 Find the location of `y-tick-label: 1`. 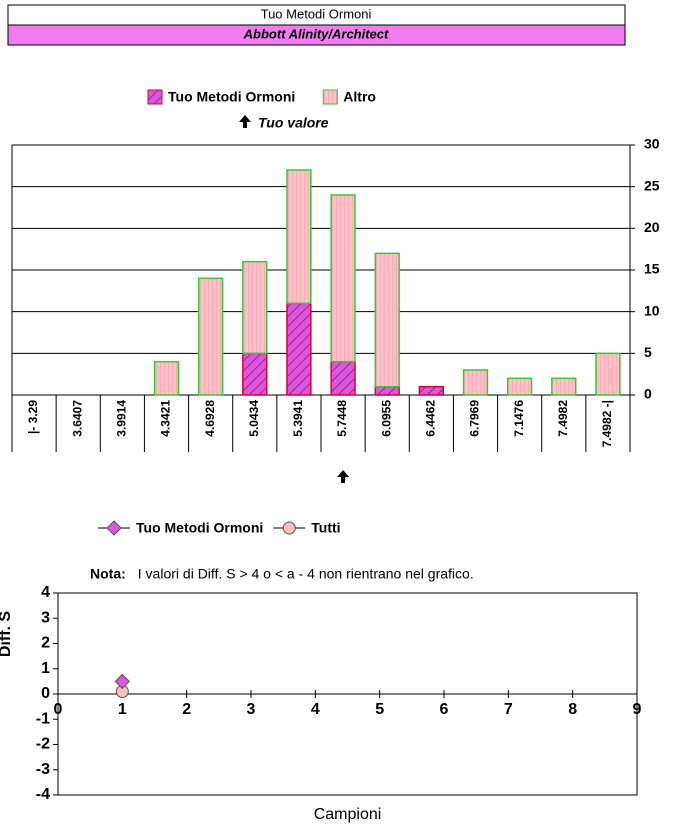

y-tick-label: 1 is located at coordinates (45, 668).